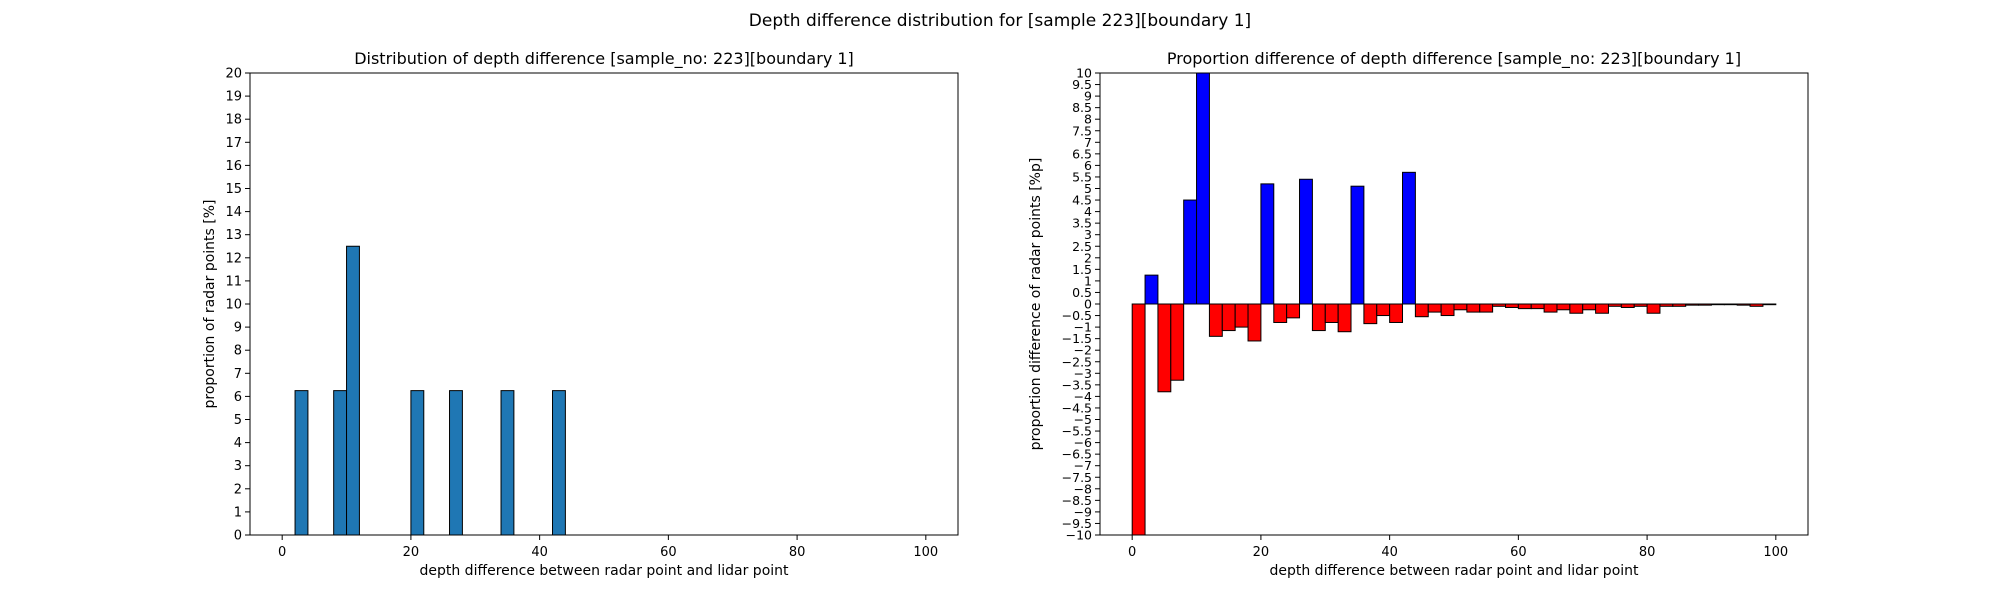  I want to click on chart-right-y-tick-label: 6.5, so click(1082, 153).